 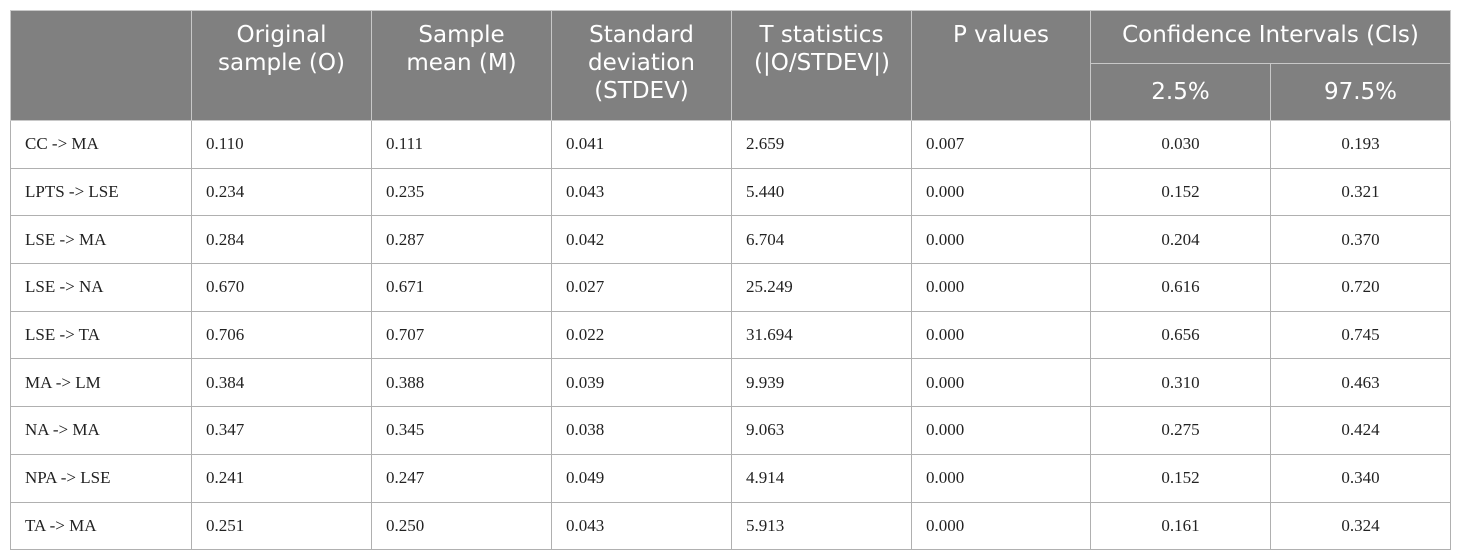 What do you see at coordinates (1360, 430) in the screenshot?
I see `table-cell: 0.424` at bounding box center [1360, 430].